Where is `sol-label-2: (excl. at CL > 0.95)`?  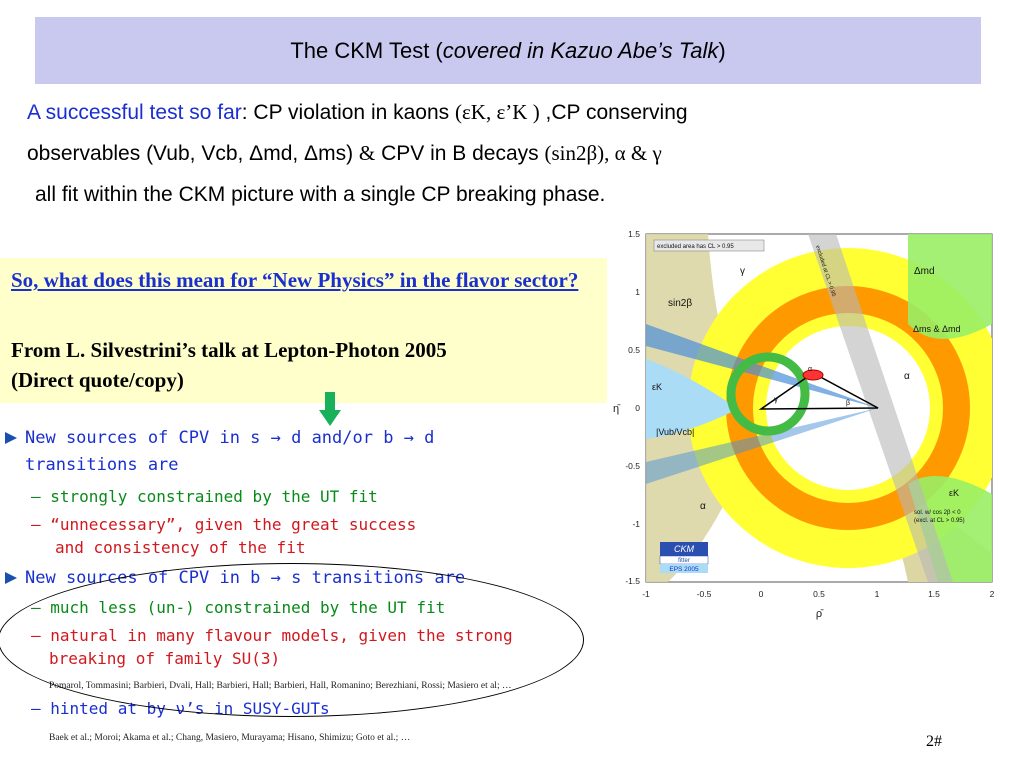
sol-label-2: (excl. at CL > 0.95) is located at coordinates (939, 521).